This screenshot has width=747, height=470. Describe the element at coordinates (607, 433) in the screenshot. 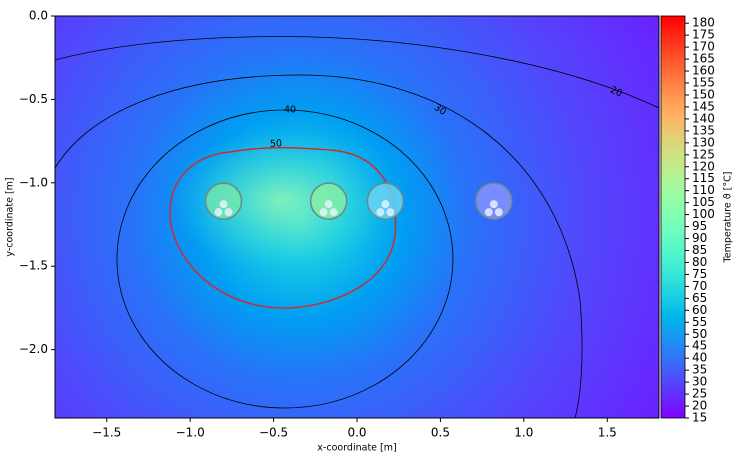

I see `x-tick-label: 1.5` at that location.